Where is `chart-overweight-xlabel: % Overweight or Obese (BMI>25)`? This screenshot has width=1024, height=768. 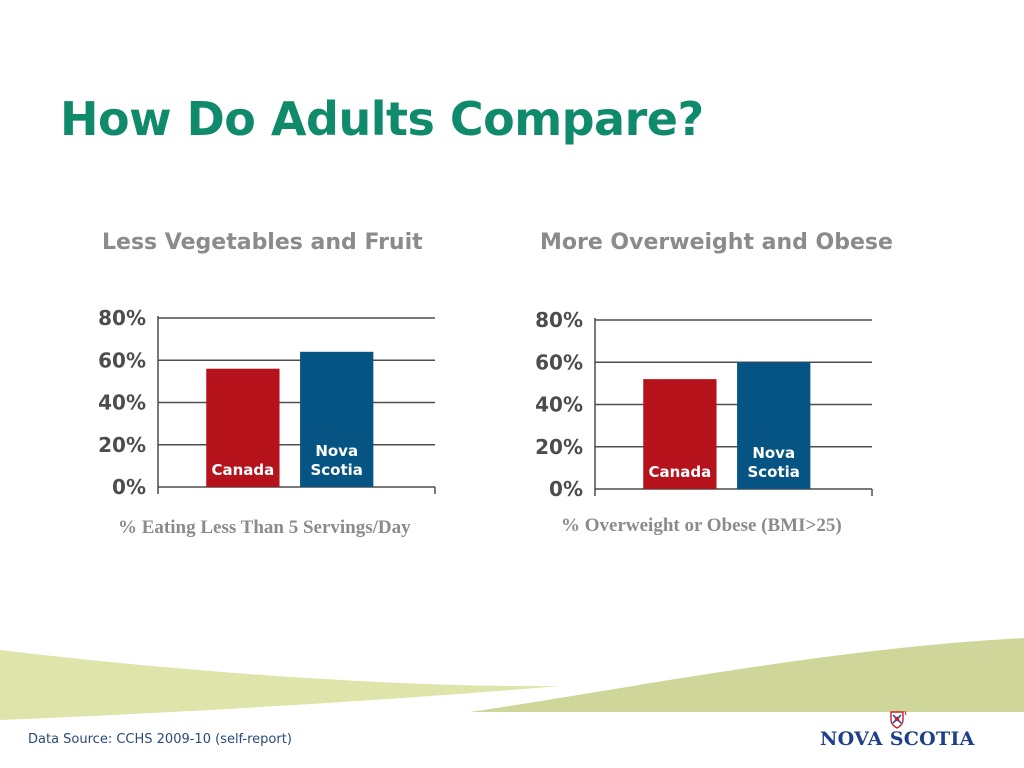 chart-overweight-xlabel: % Overweight or Obese (BMI>25) is located at coordinates (701, 525).